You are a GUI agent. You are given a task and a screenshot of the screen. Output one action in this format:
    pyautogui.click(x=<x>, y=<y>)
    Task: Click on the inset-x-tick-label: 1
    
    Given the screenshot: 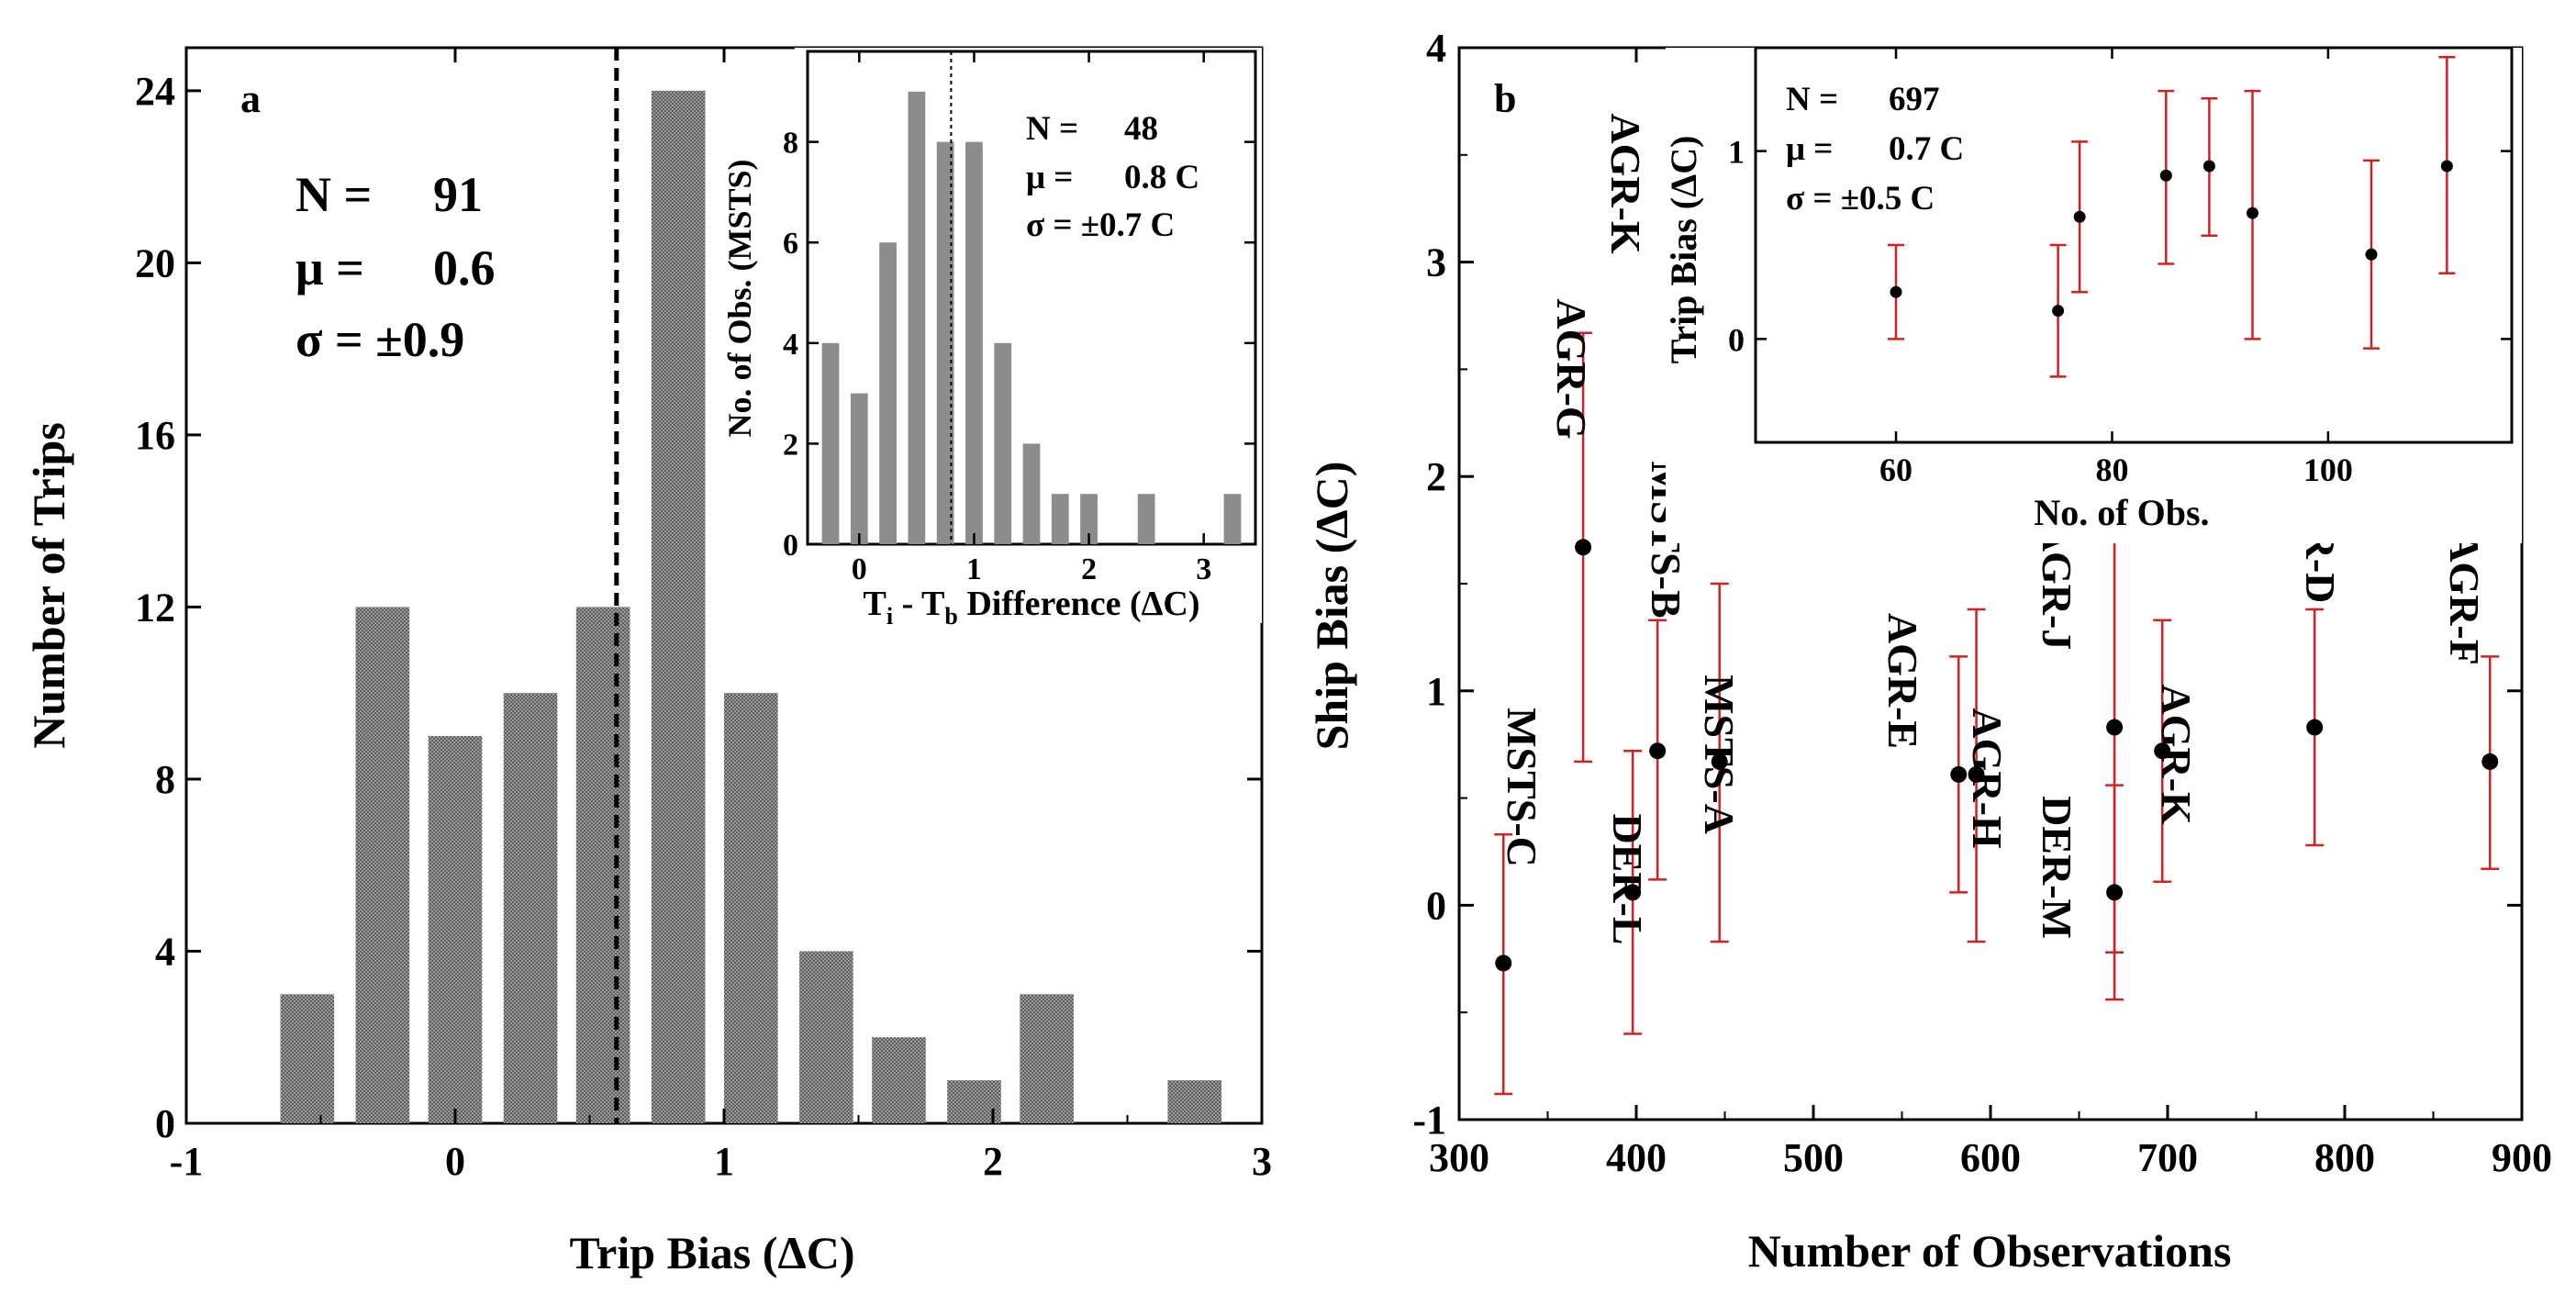 What is the action you would take?
    pyautogui.click(x=974, y=569)
    